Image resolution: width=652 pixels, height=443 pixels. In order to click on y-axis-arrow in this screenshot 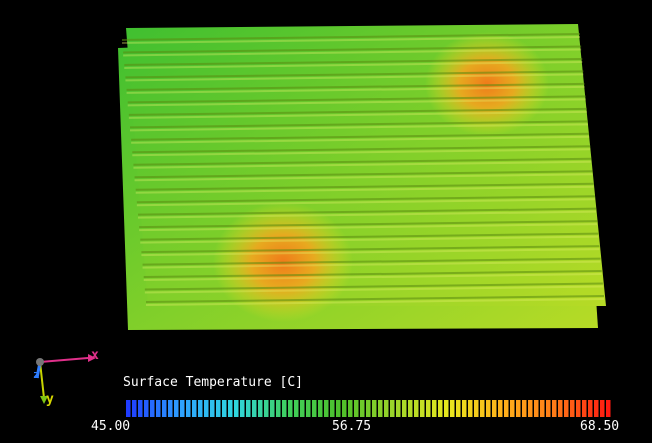, I will do `click(44, 400)`.